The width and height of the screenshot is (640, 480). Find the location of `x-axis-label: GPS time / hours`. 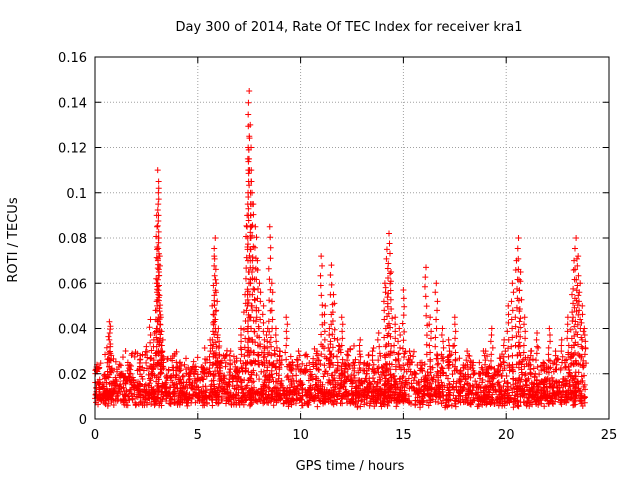

x-axis-label: GPS time / hours is located at coordinates (350, 466).